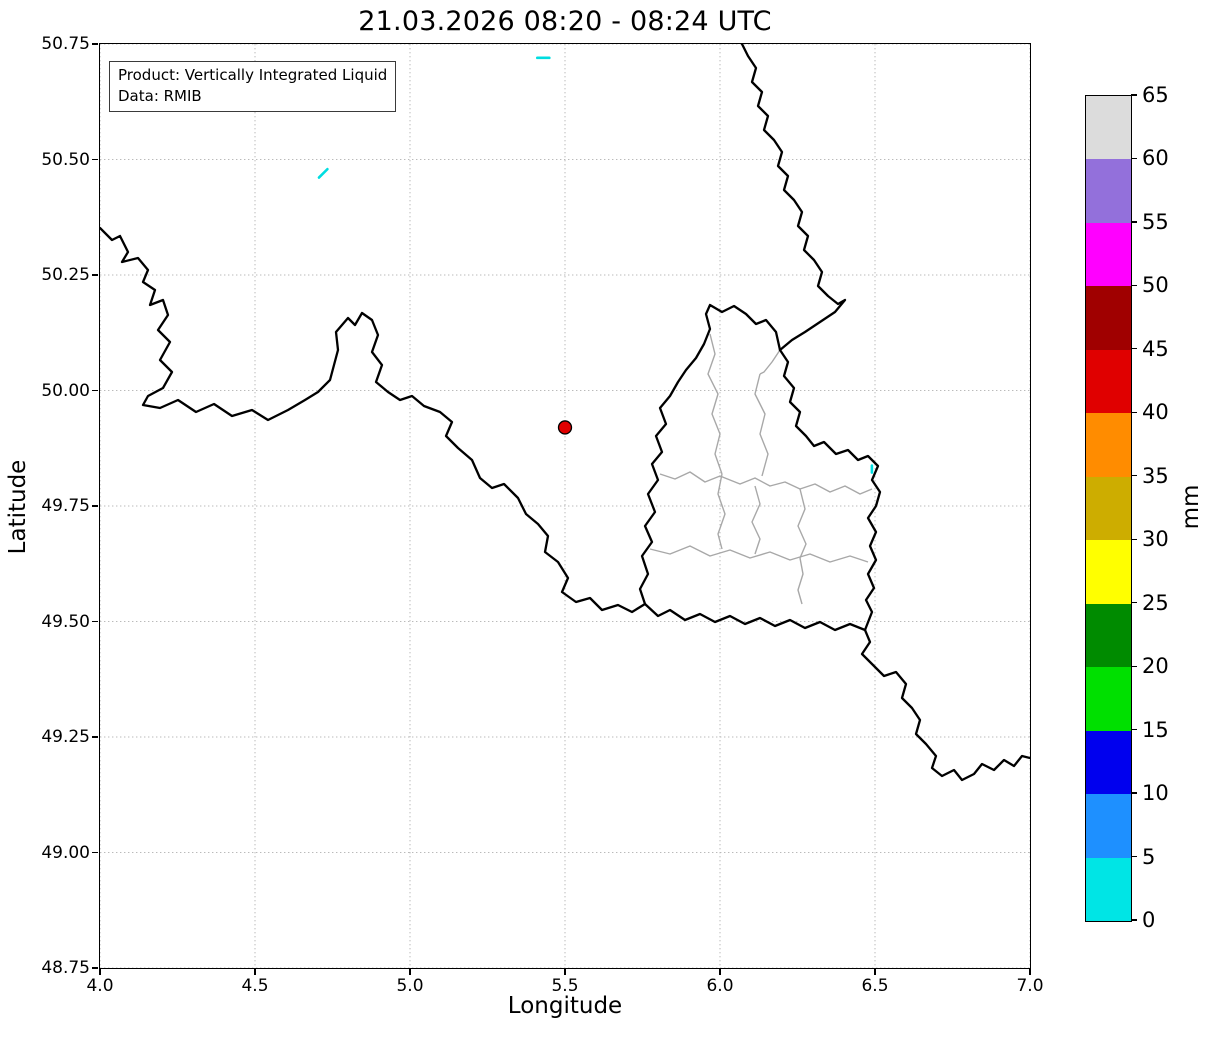 This screenshot has height=1040, width=1219. Describe the element at coordinates (1155, 285) in the screenshot. I see `colorbar-tick-label: 50` at that location.